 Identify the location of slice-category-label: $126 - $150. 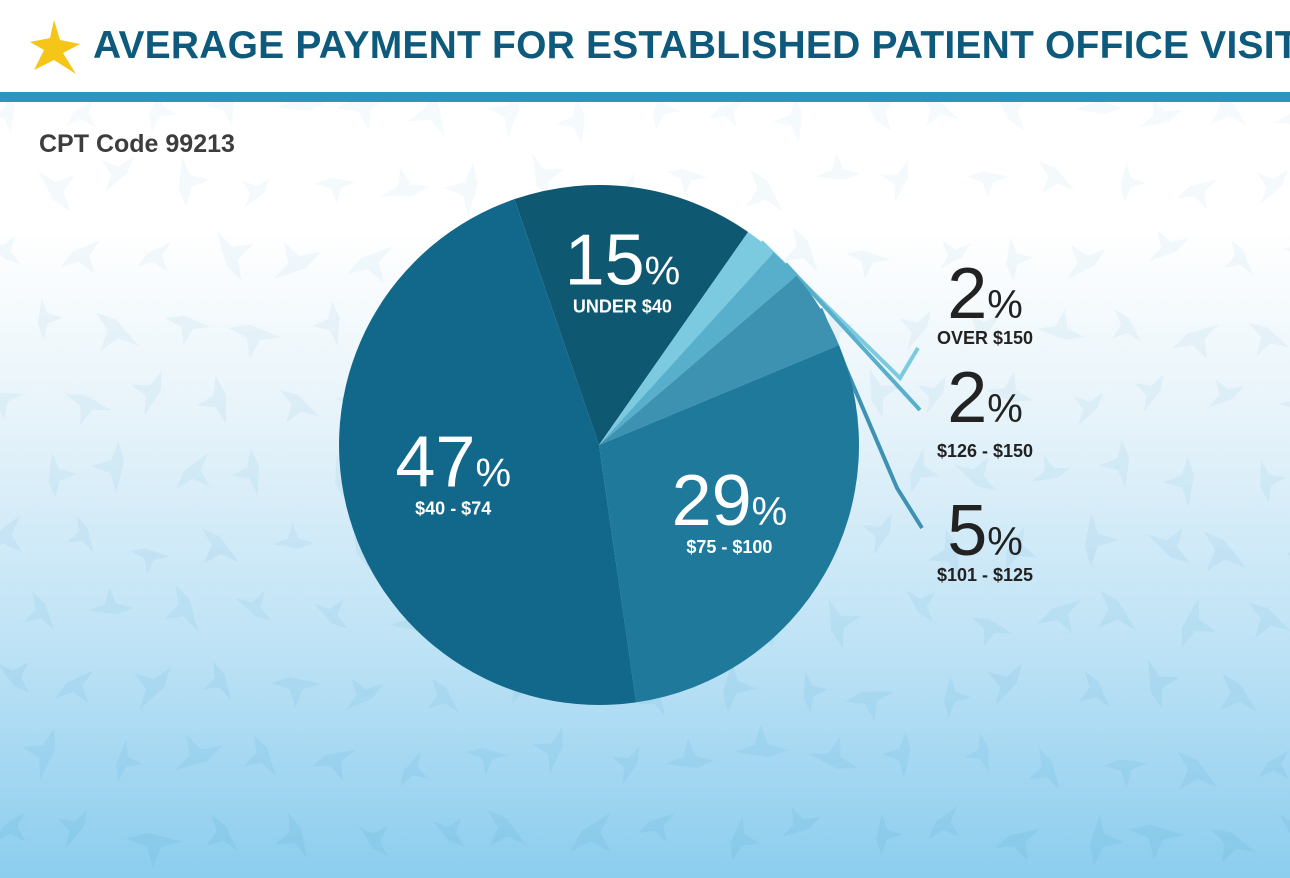
(985, 451).